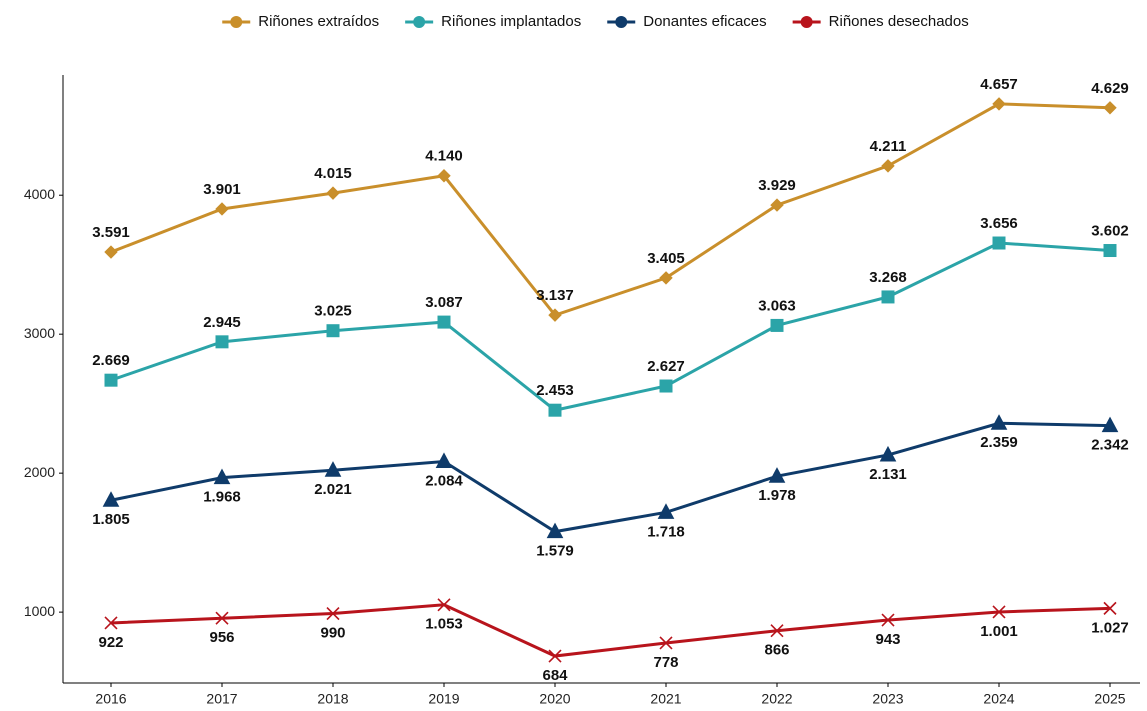 The image size is (1147, 711). I want to click on data-label: 2.945, so click(222, 322).